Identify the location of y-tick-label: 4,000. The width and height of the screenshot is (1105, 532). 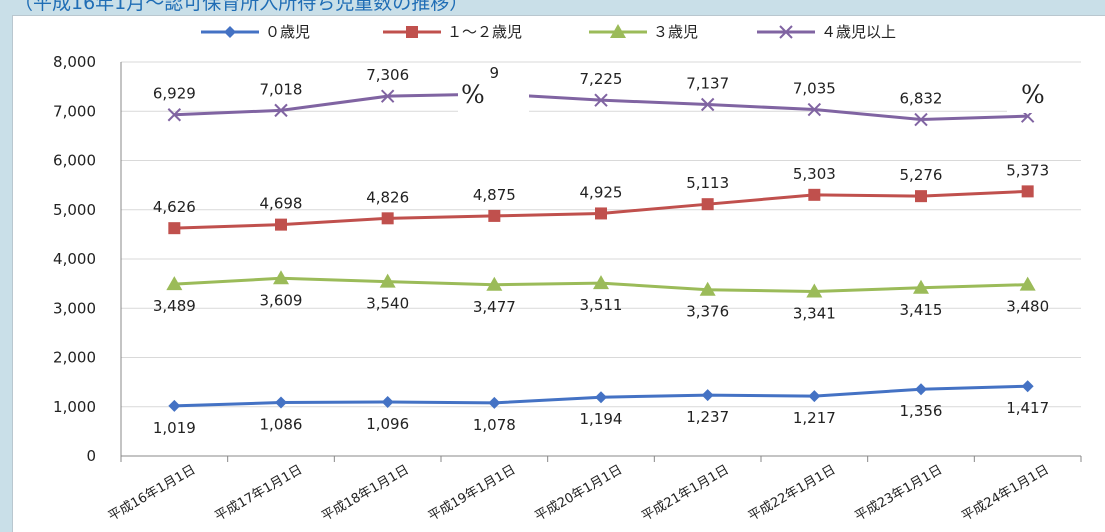
(74, 259).